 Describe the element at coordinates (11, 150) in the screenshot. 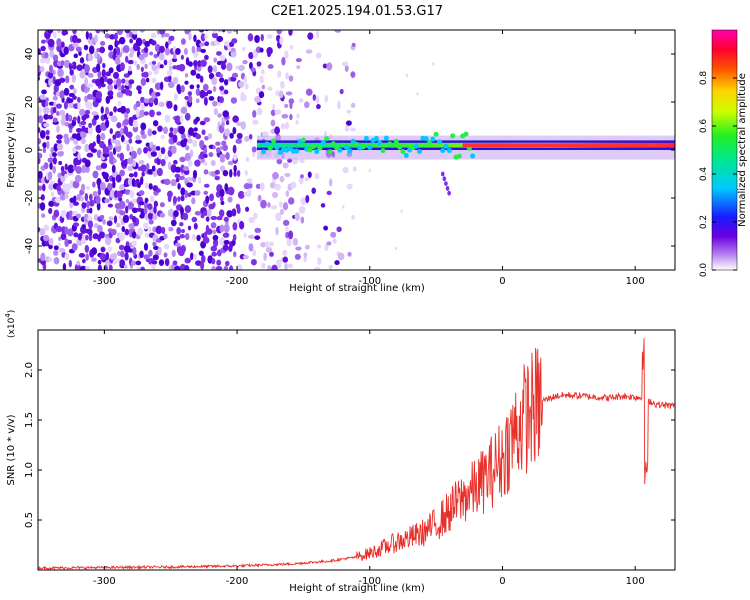

I see `spectrogram-y-axis-label: Frequency (Hz)` at that location.